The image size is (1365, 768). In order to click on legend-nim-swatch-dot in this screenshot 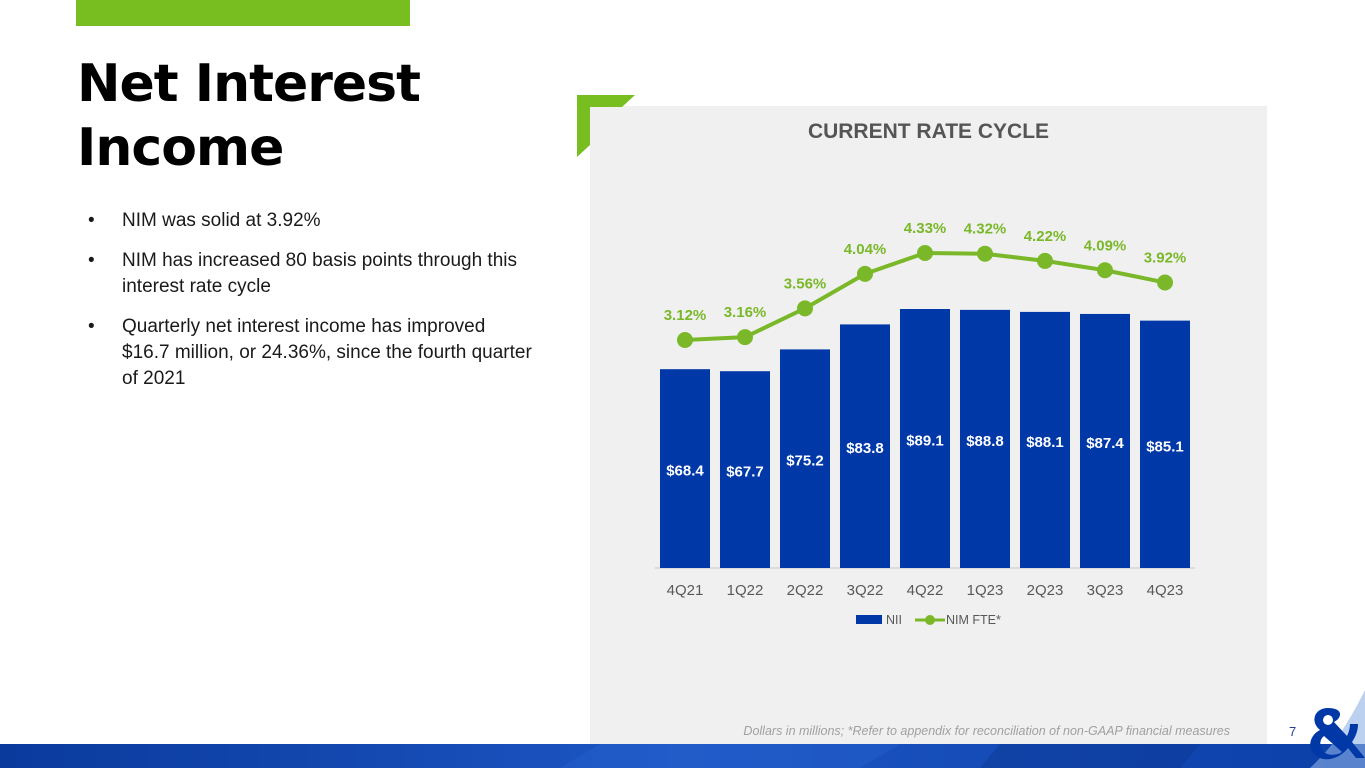, I will do `click(930, 620)`.